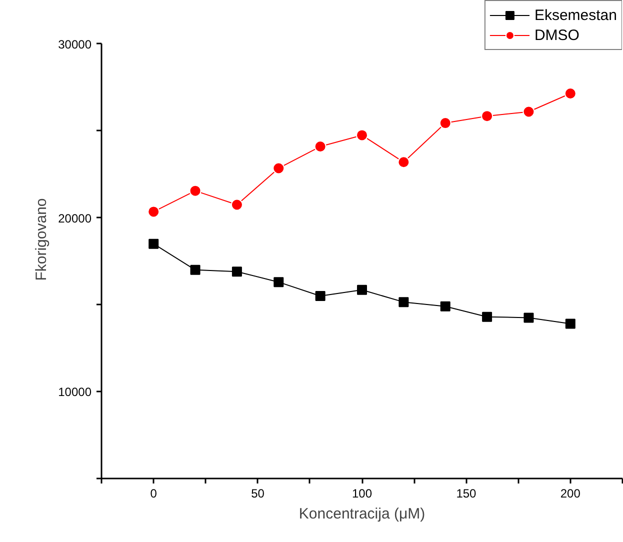 Image resolution: width=623 pixels, height=542 pixels. Describe the element at coordinates (570, 493) in the screenshot. I see `x-tick-label: 200` at that location.